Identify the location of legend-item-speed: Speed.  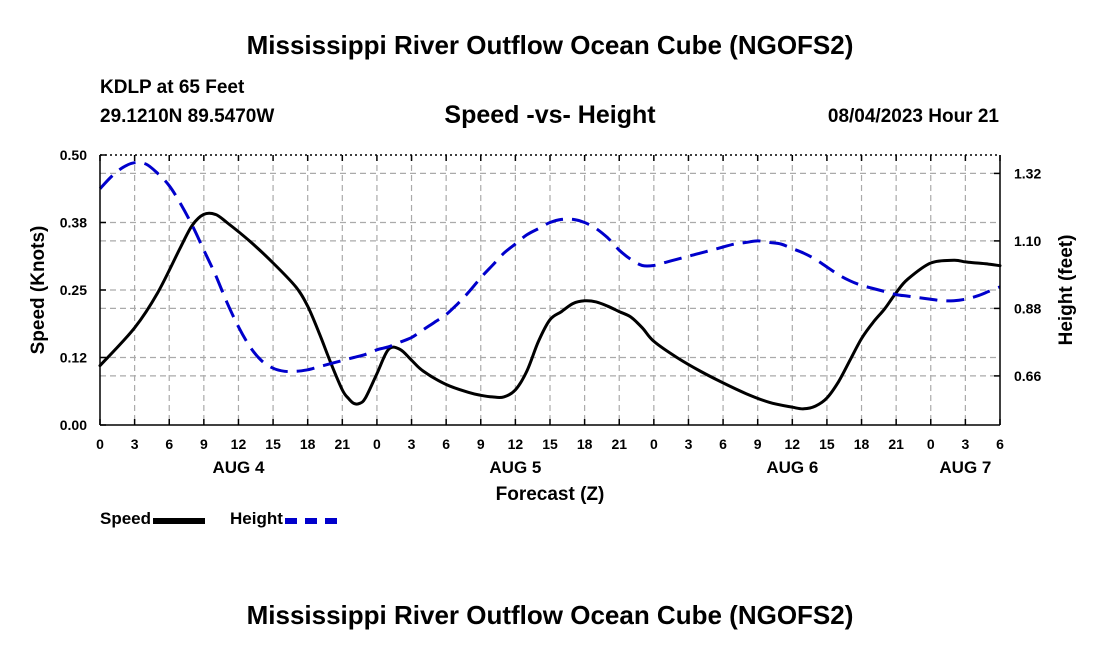
(153, 519).